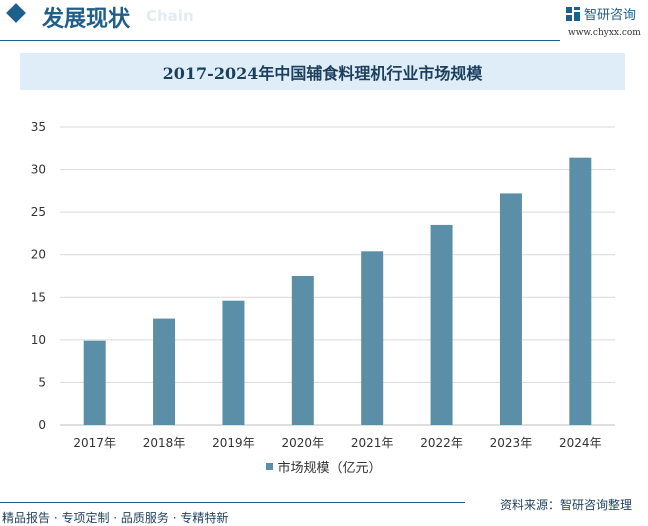 This screenshot has height=526, width=648. Describe the element at coordinates (42, 425) in the screenshot. I see `y-tick-label: 0` at that location.